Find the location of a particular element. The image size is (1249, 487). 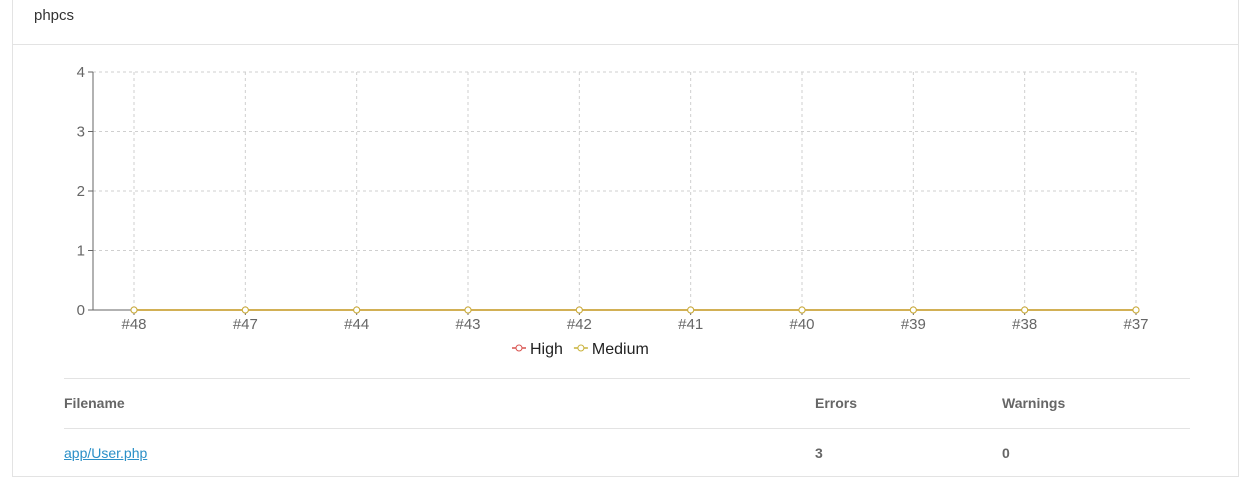

warnings-header: Warnings is located at coordinates (1034, 403).